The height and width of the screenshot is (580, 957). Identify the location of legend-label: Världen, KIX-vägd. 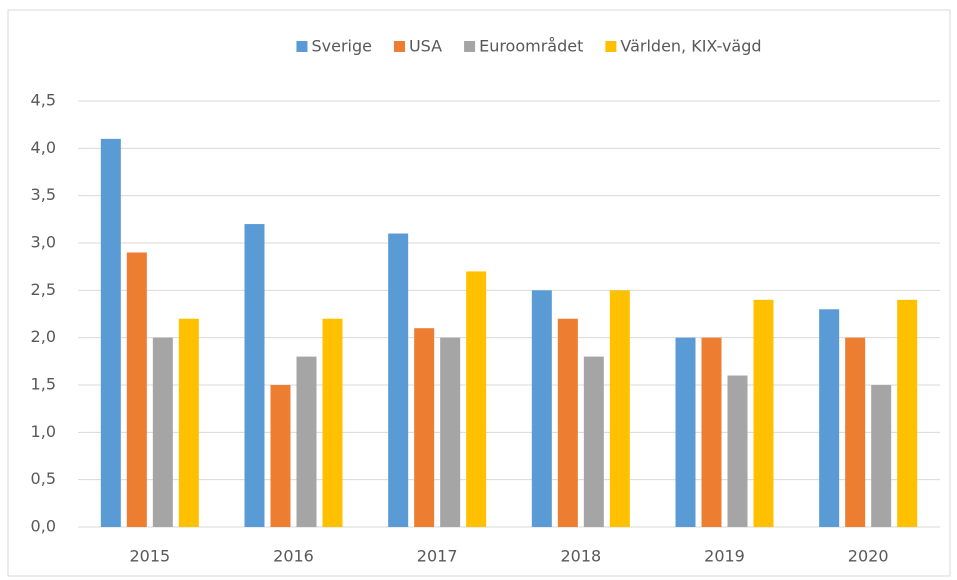
(690, 46).